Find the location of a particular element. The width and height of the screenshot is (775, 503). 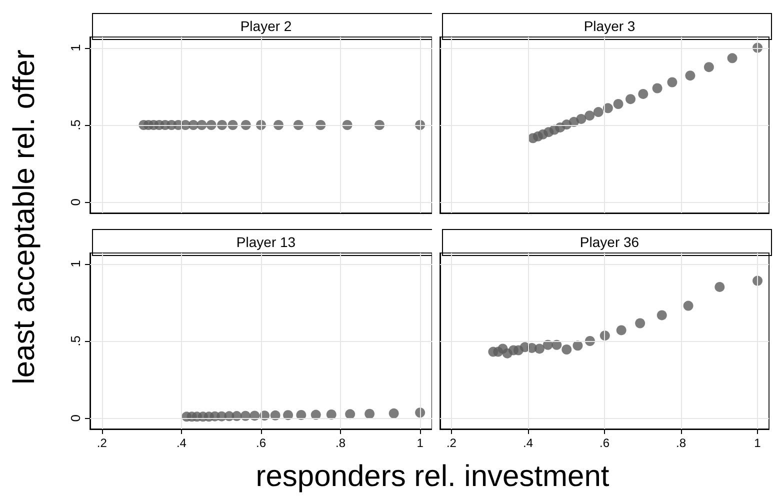

chart-title: Player 2 is located at coordinates (266, 26).